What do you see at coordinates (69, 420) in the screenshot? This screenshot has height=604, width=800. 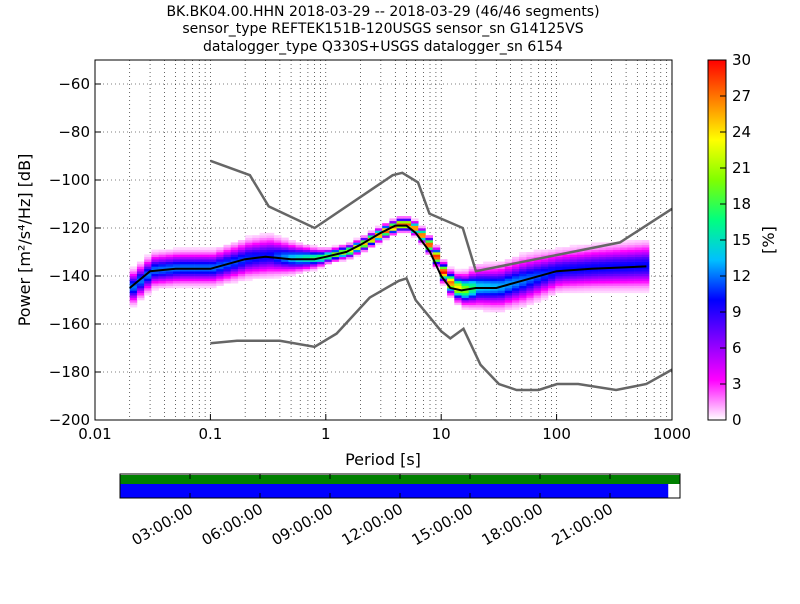 I see `y-tick-label: −200` at bounding box center [69, 420].